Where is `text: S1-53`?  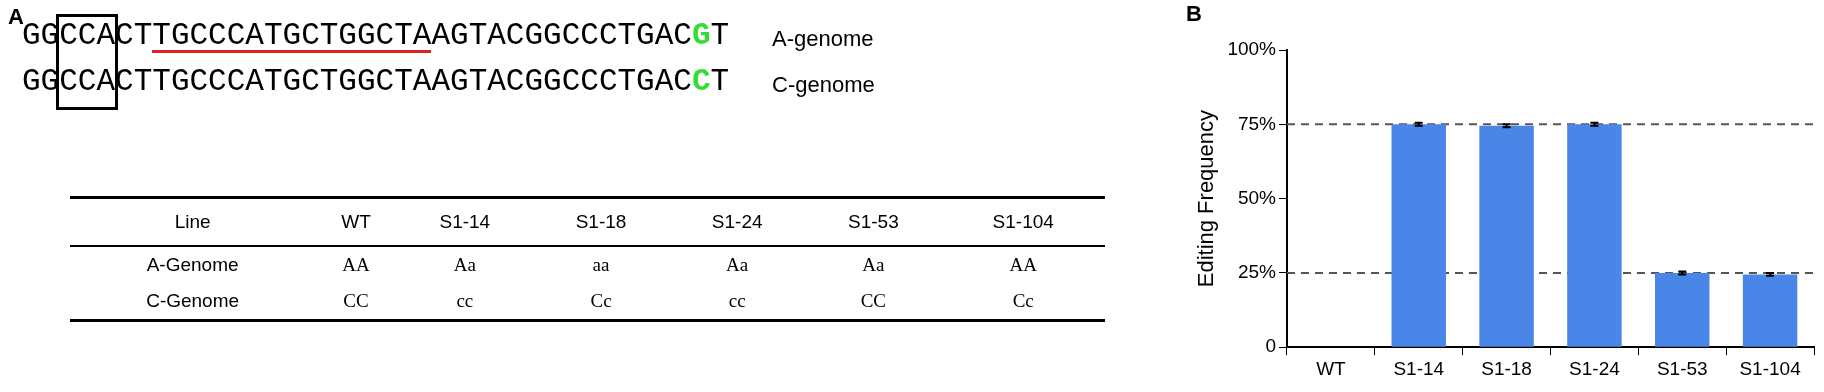 text: S1-53 is located at coordinates (873, 221).